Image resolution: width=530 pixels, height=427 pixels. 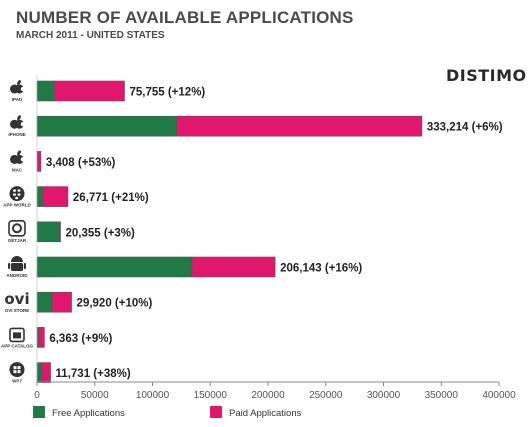 I want to click on chart-row: IPHONE 333,214 (+6%), so click(x=255, y=126).